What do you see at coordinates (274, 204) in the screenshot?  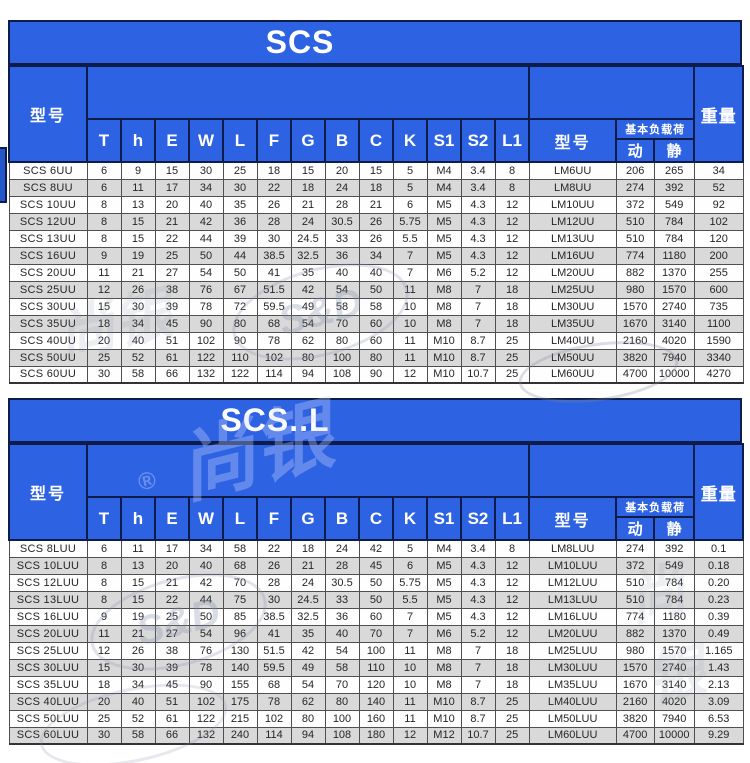 I see `value-cell: 26` at bounding box center [274, 204].